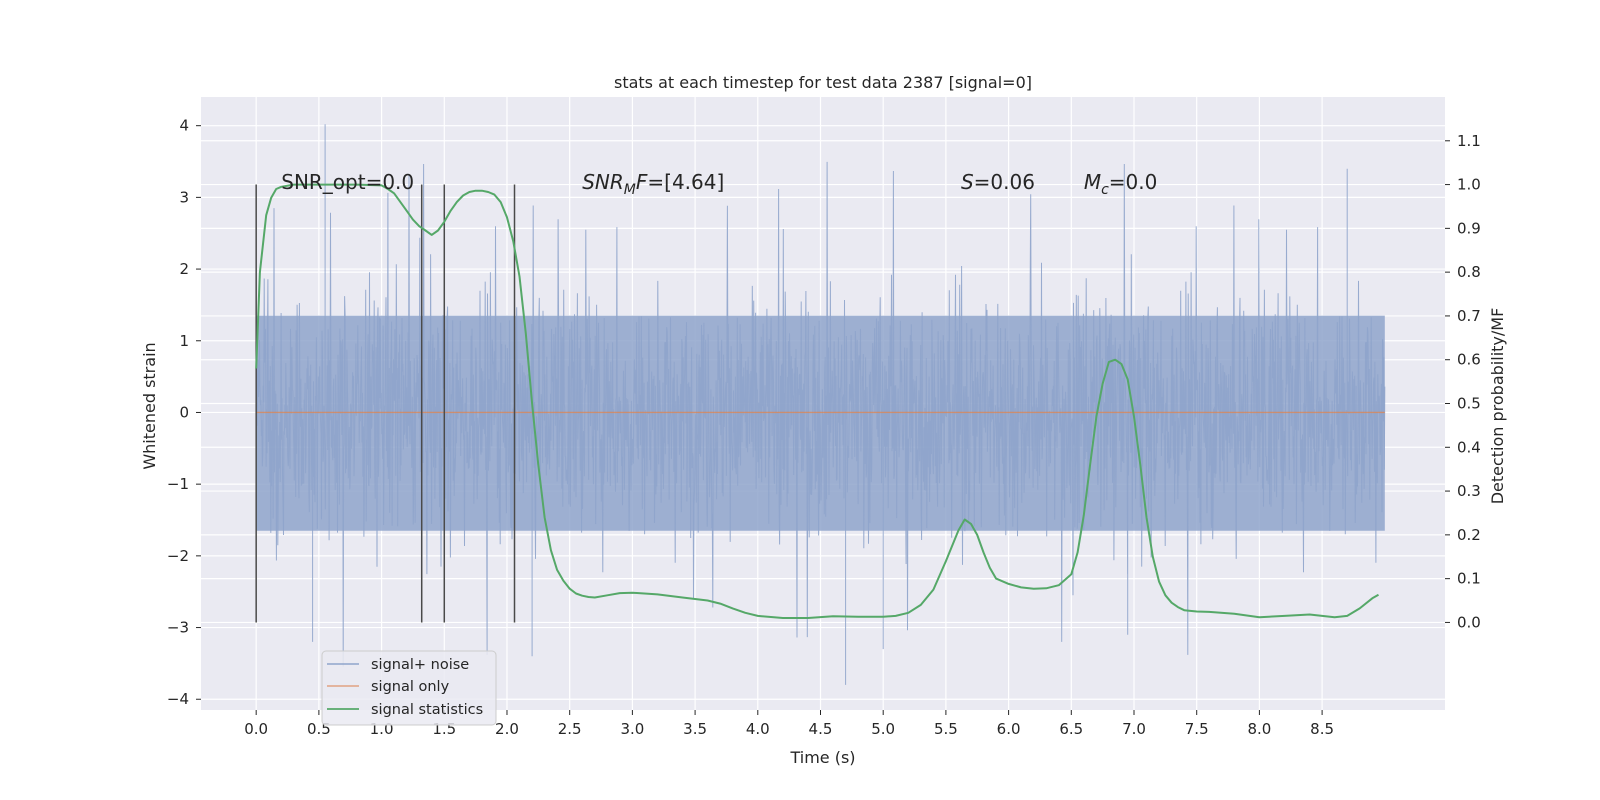  I want to click on y-tick-label: 4, so click(184, 126).